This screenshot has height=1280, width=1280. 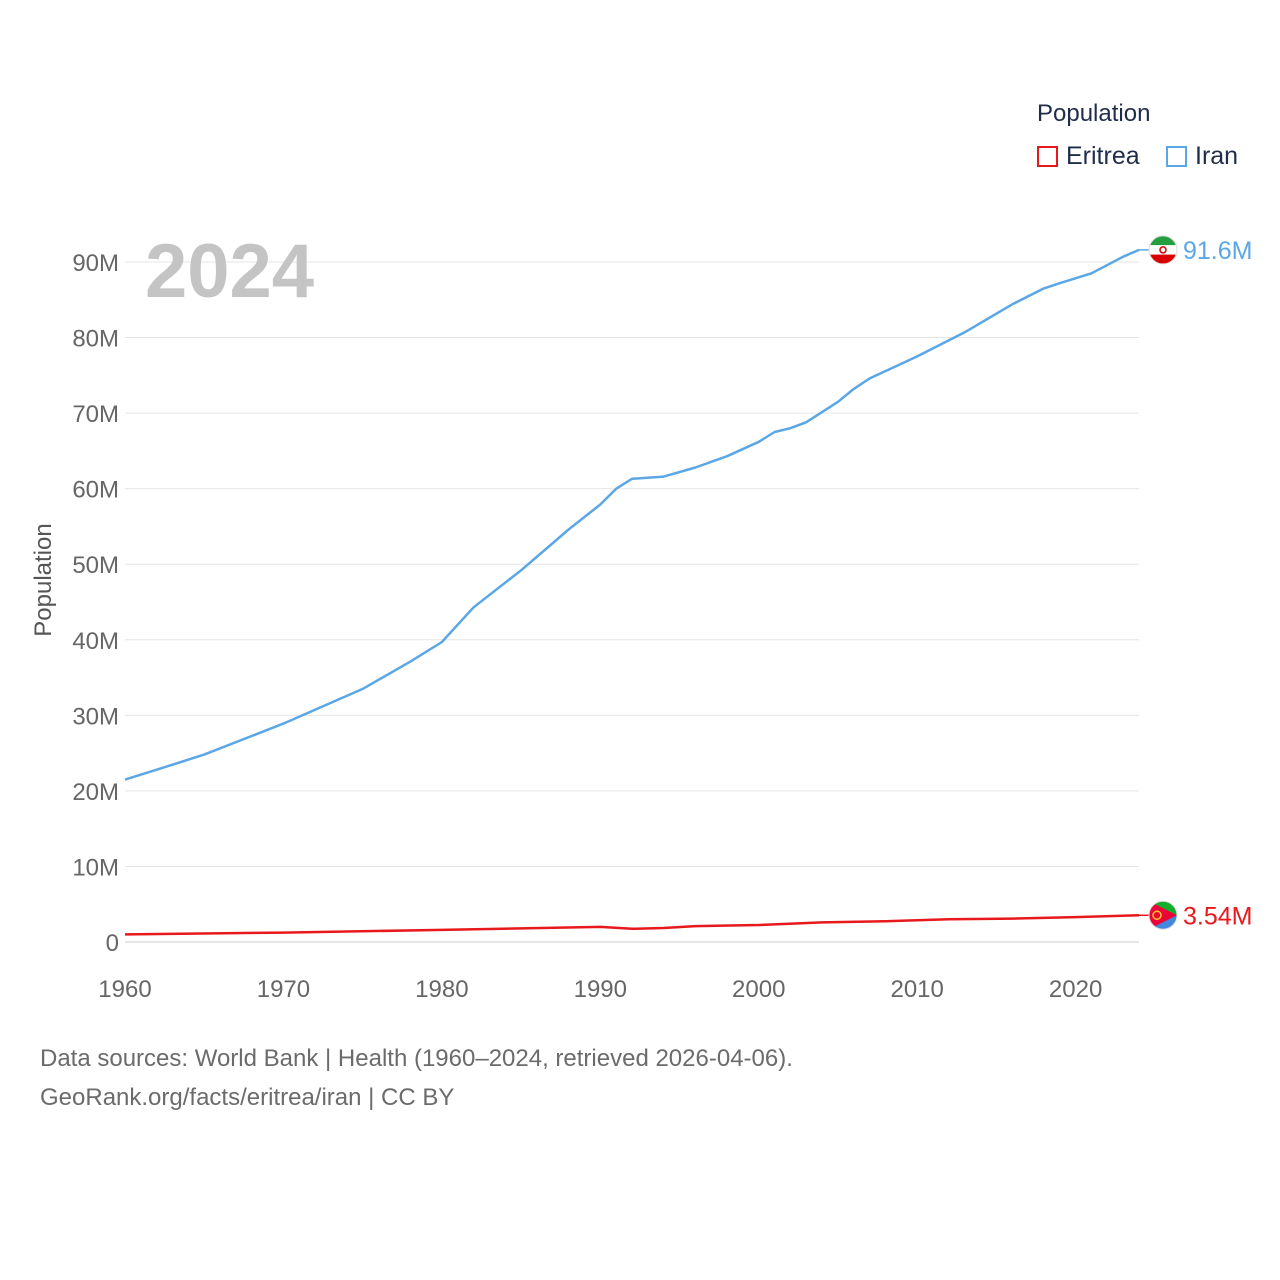 What do you see at coordinates (1217, 916) in the screenshot?
I see `end-label-eritrea: 3.54M` at bounding box center [1217, 916].